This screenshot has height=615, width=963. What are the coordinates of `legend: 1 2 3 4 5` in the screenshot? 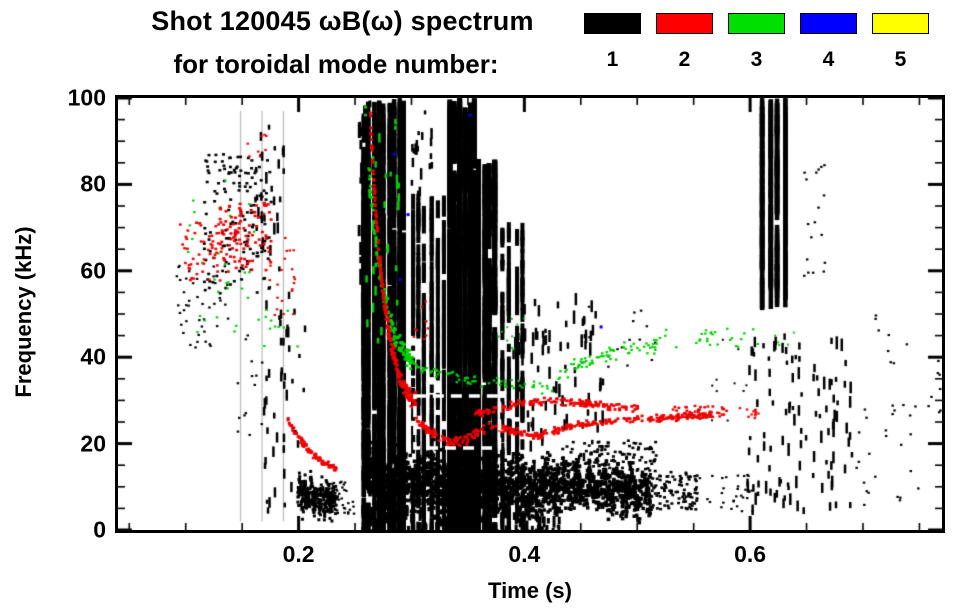 It's located at (756, 41).